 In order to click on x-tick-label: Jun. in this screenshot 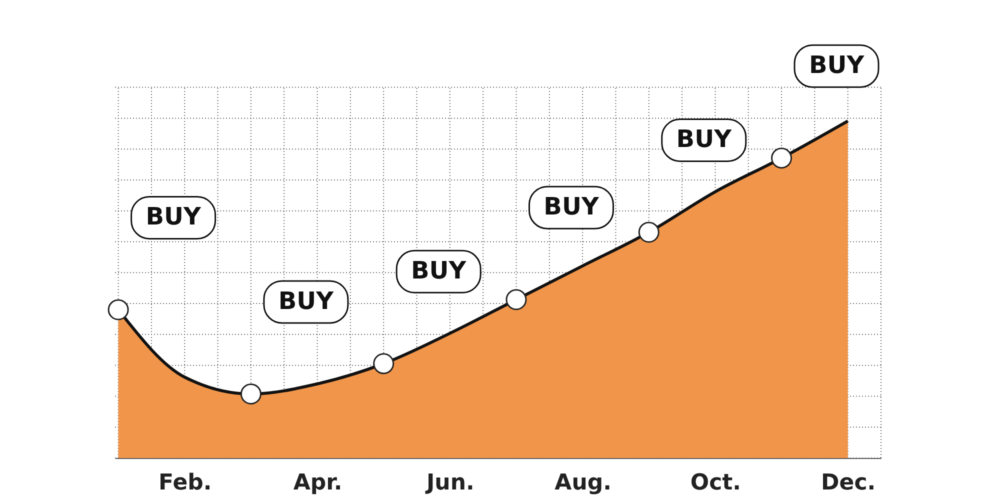, I will do `click(449, 483)`.